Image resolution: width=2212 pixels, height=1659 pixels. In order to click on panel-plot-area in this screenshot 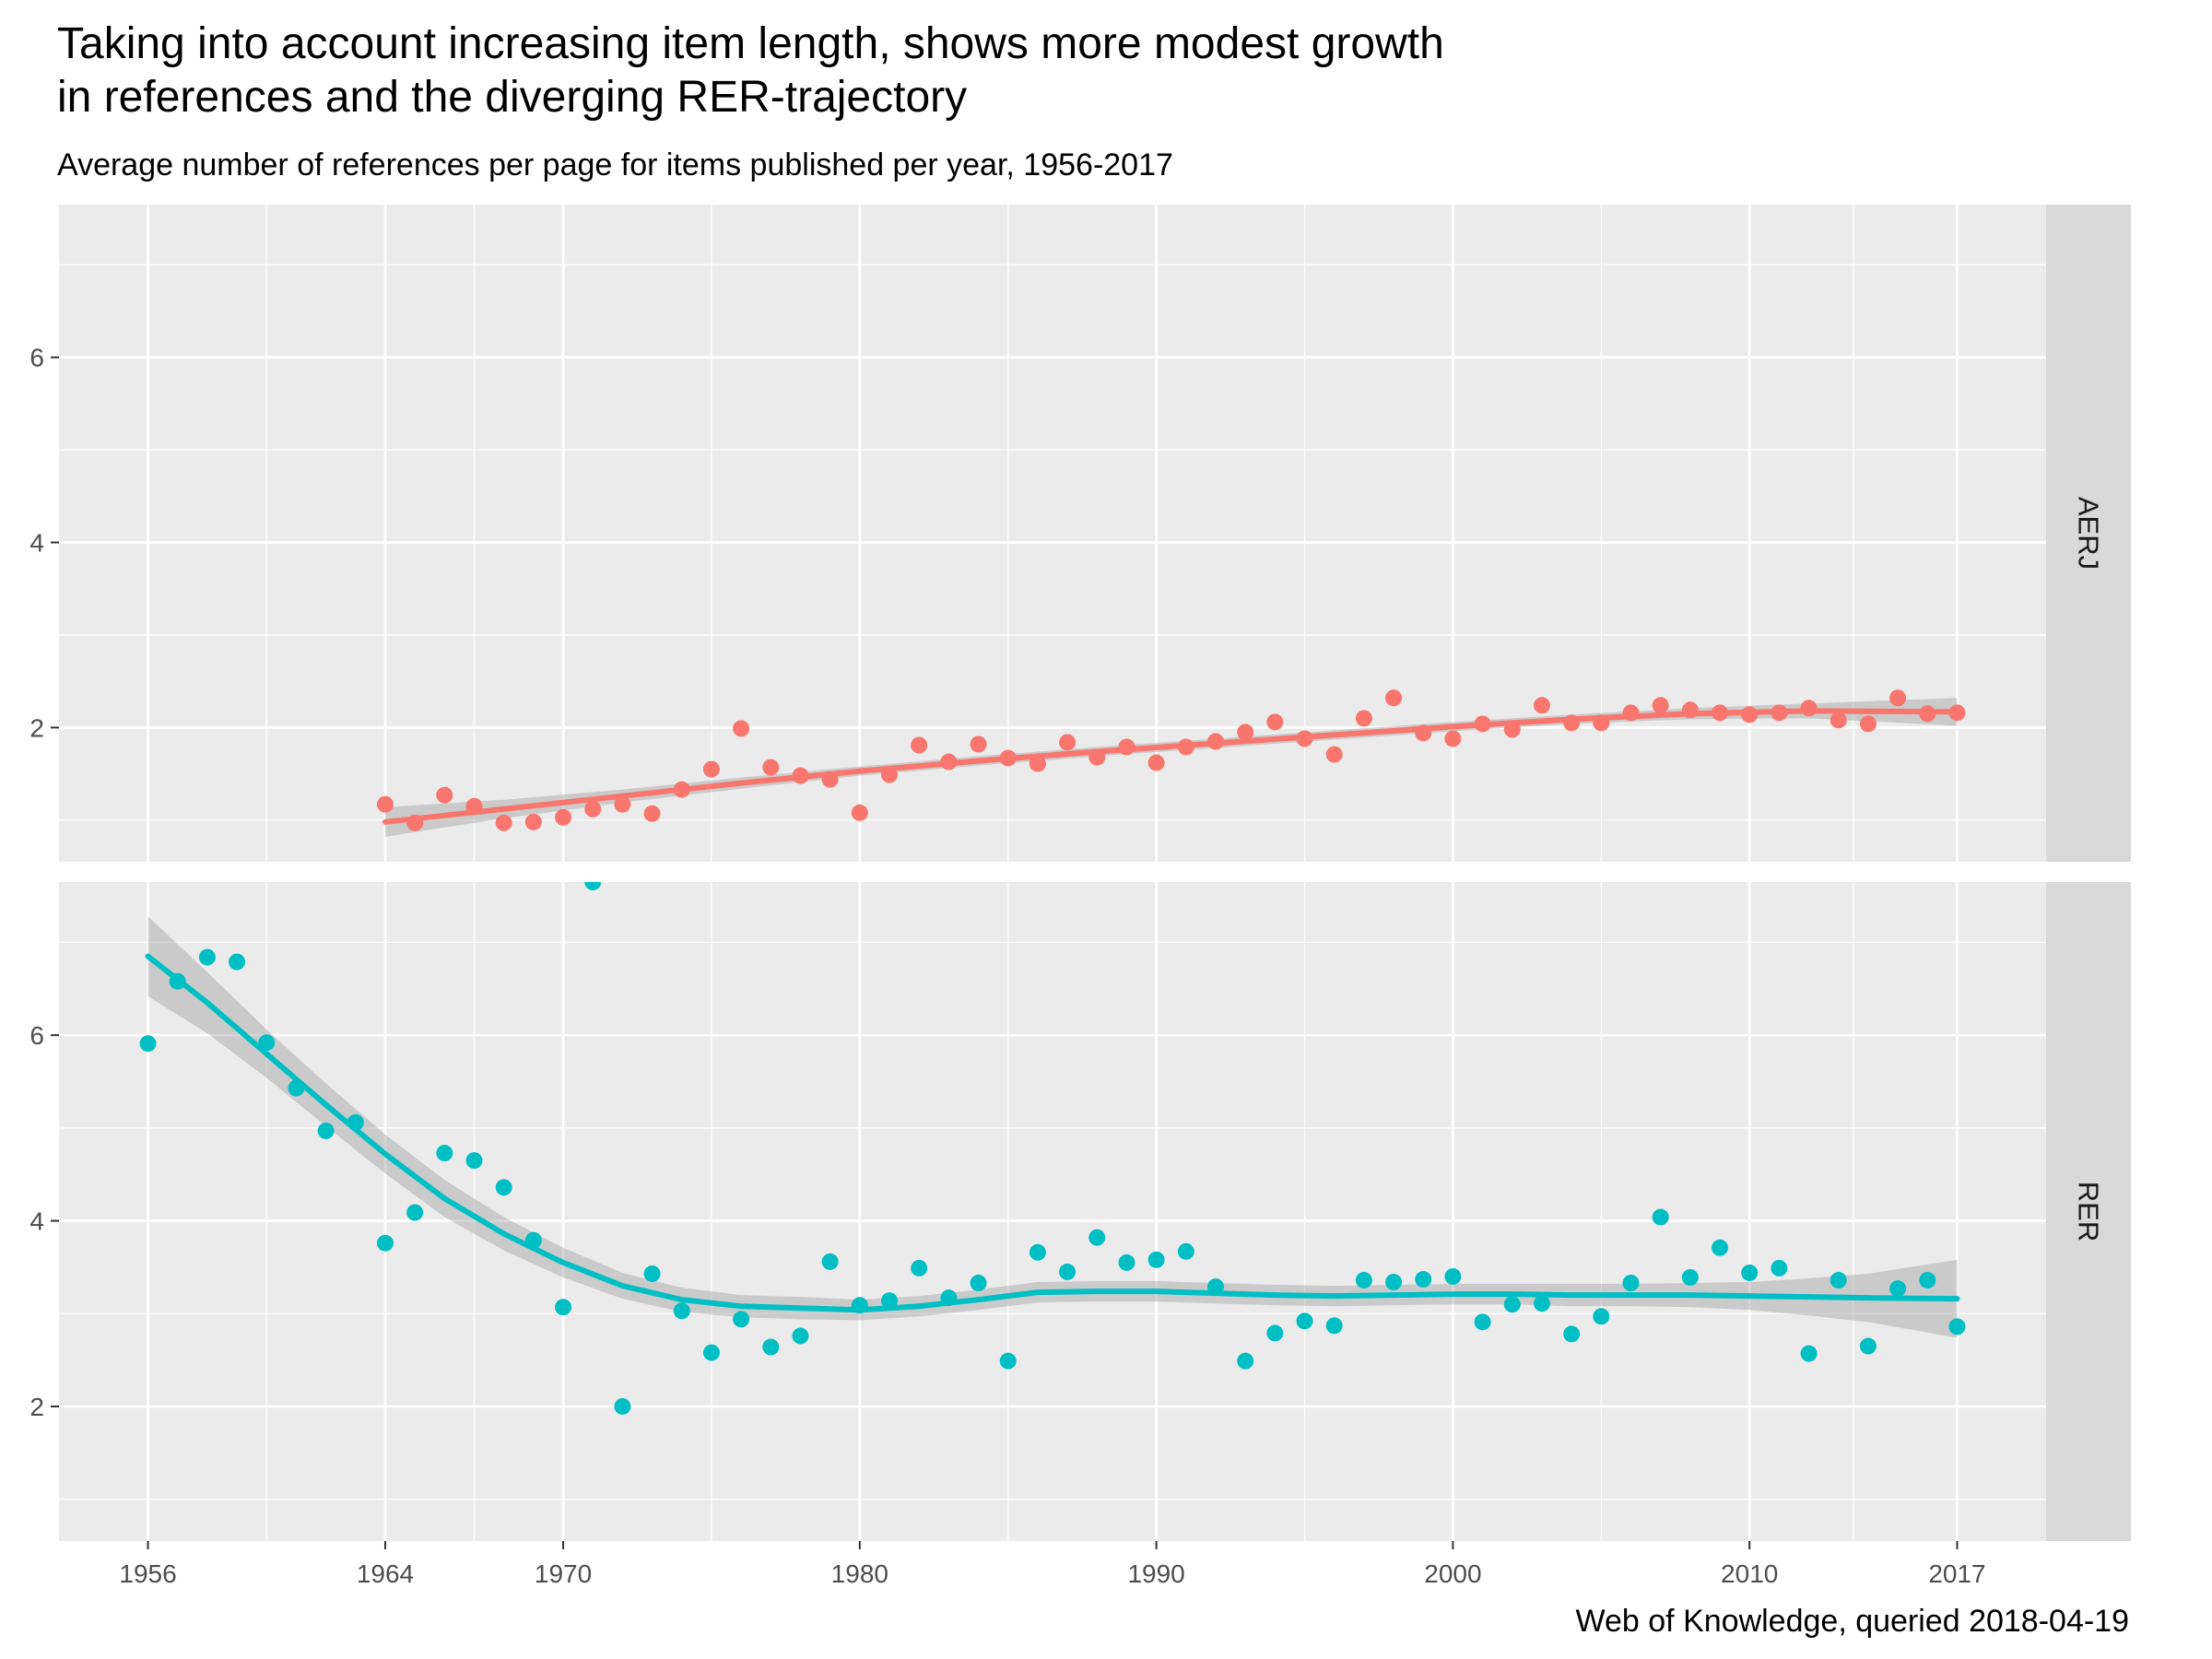, I will do `click(1171, 763)`.